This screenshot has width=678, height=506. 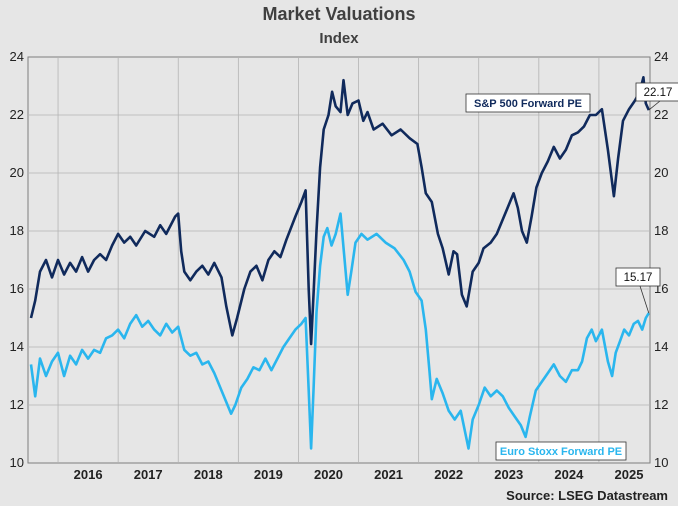 What do you see at coordinates (661, 404) in the screenshot?
I see `y-tick-label-right: 12` at bounding box center [661, 404].